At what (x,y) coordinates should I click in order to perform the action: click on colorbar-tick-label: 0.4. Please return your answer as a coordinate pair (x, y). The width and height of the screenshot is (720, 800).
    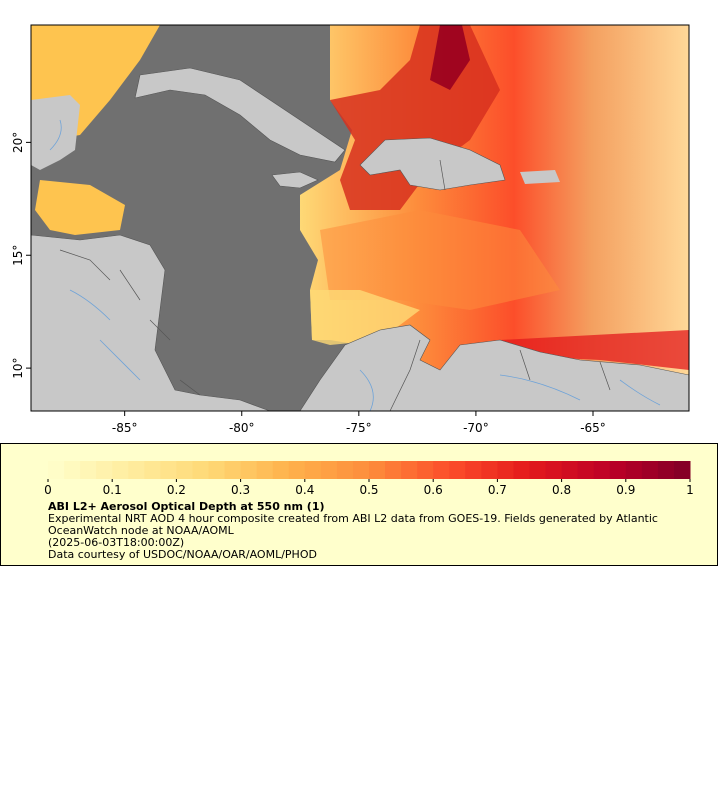
    Looking at the image, I should click on (304, 490).